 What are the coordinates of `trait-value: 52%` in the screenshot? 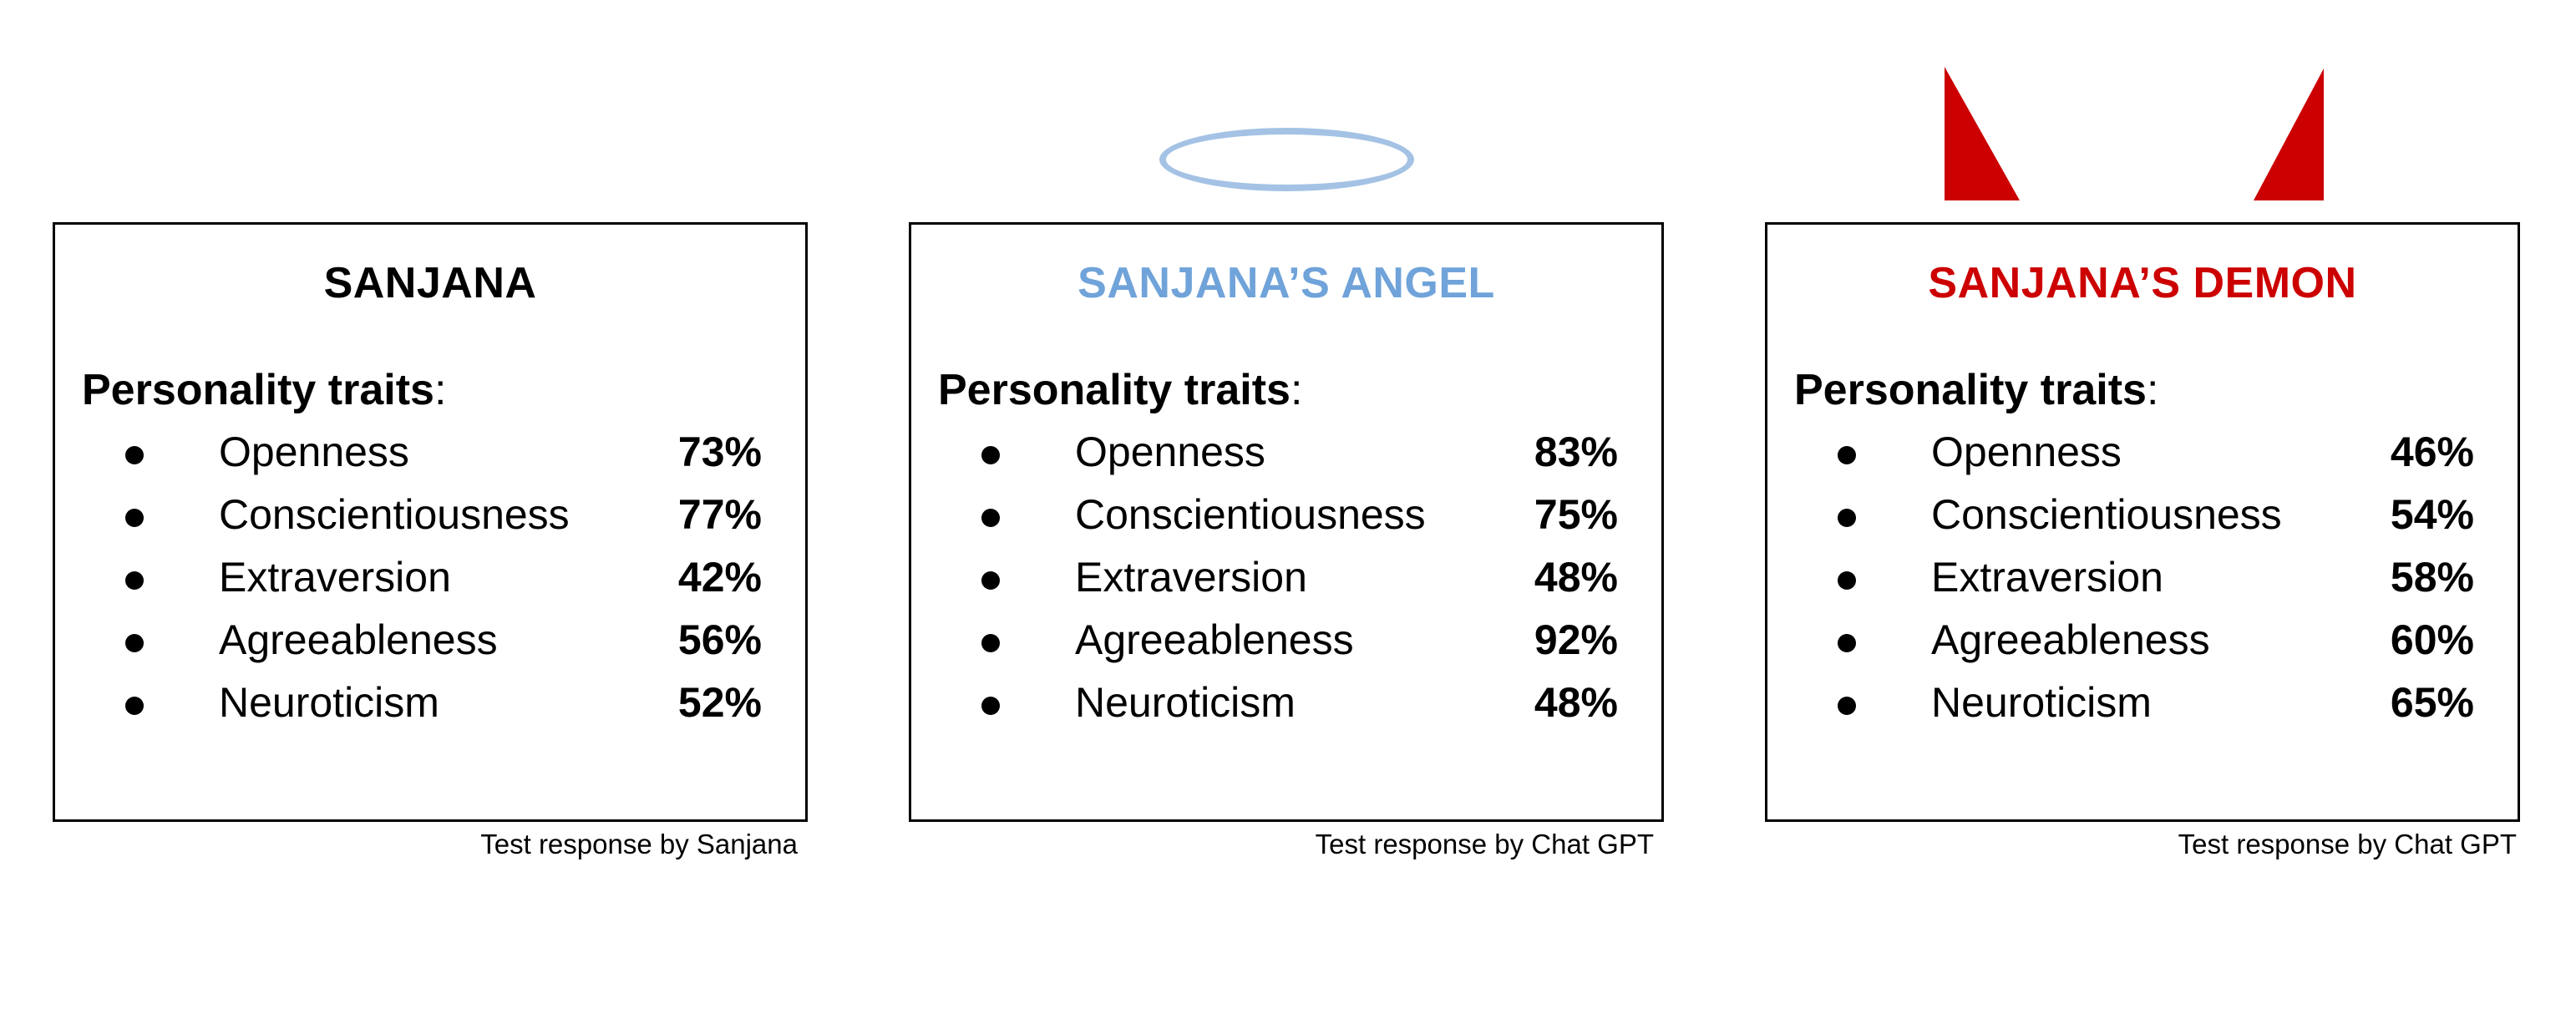 It's located at (719, 702).